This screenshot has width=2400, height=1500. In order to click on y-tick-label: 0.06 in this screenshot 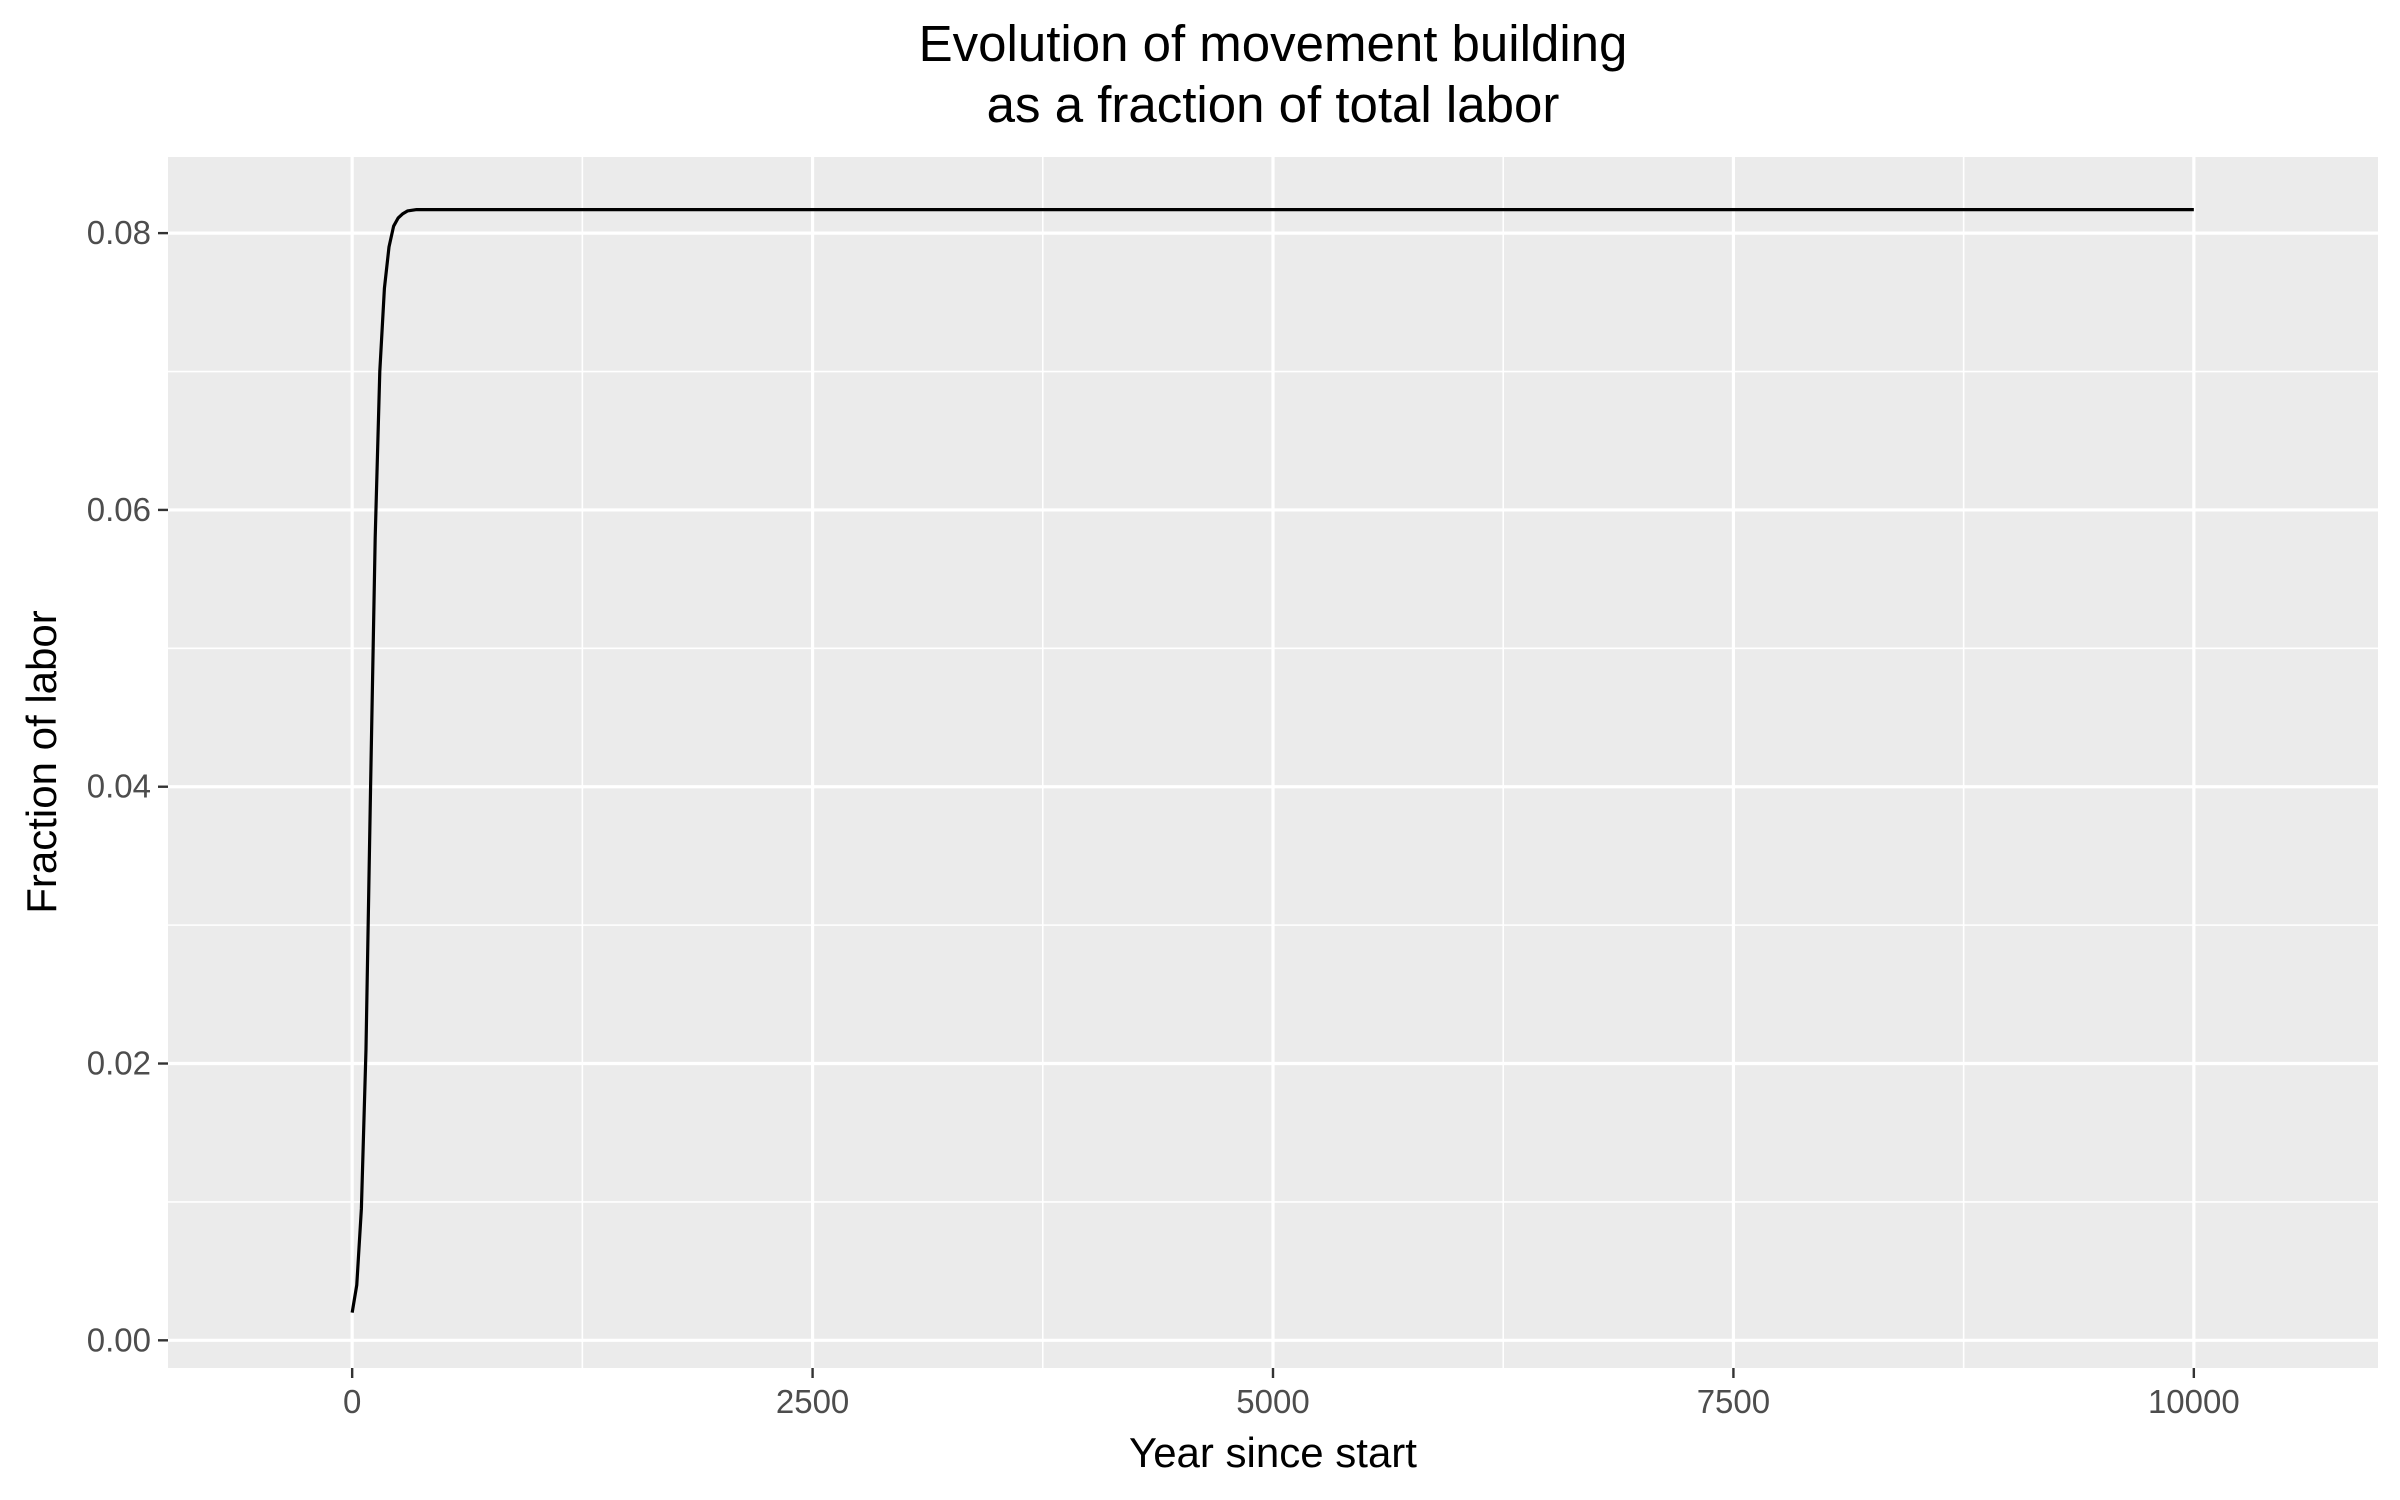, I will do `click(119, 509)`.